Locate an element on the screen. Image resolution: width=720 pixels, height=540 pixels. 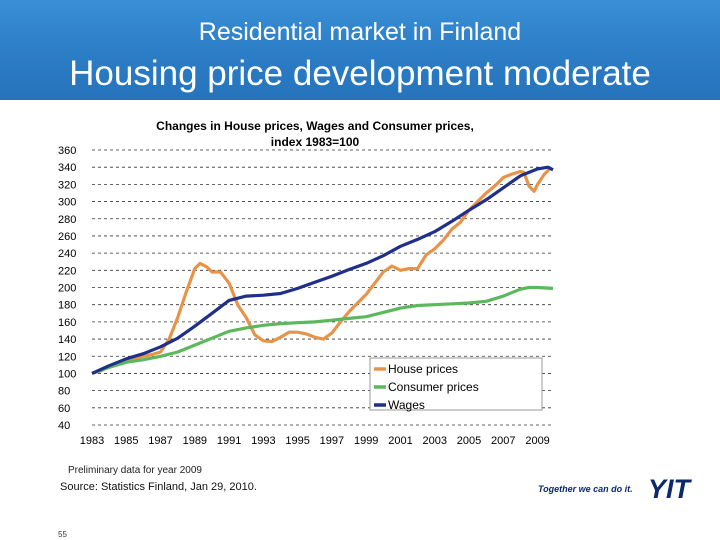
y-tick-label: 220 is located at coordinates (67, 271).